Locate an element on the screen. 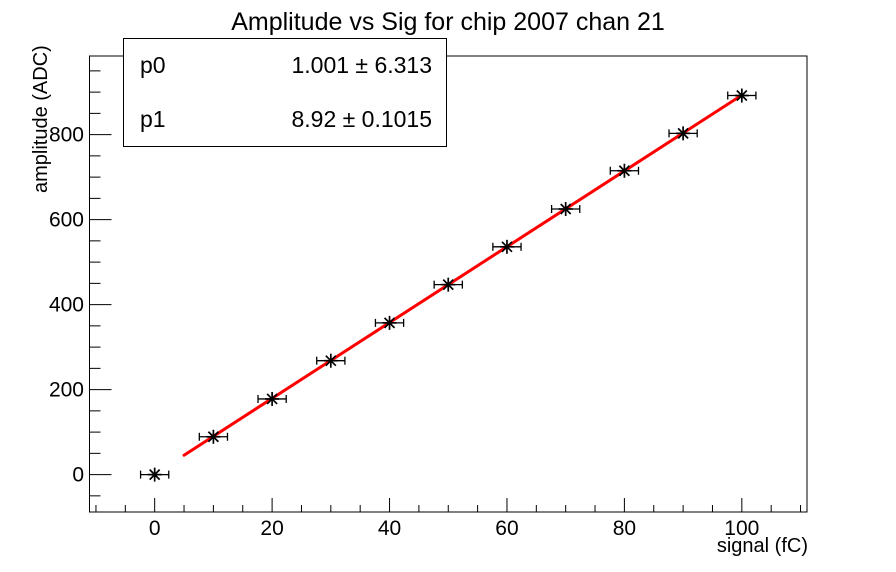 This screenshot has height=572, width=896. chart-title: Amplitude vs Sig for chip 2007 chan 21 is located at coordinates (448, 22).